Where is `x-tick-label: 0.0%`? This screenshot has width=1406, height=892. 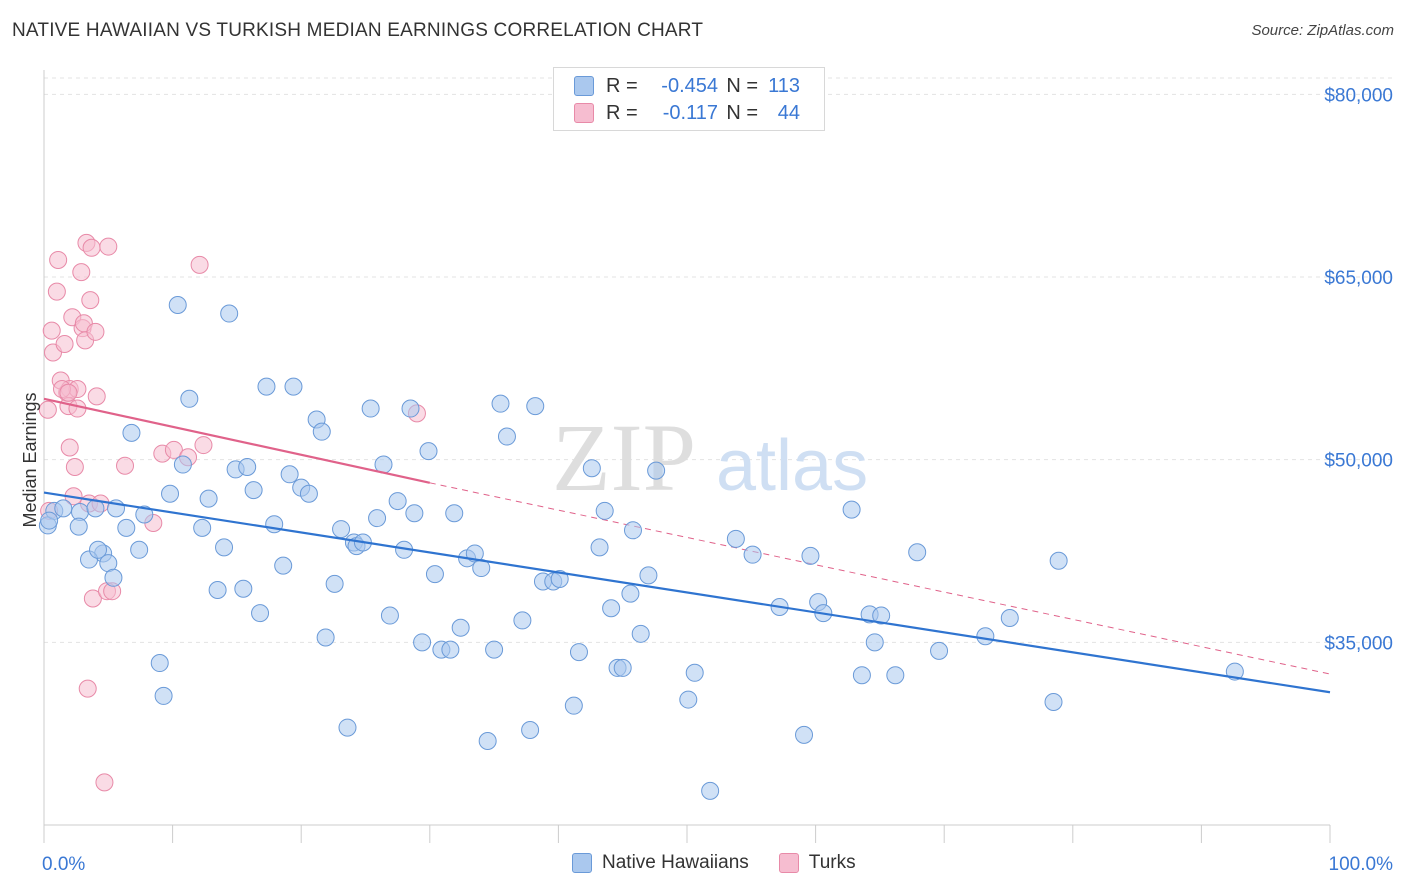 x-tick-label: 0.0% is located at coordinates (63, 864).